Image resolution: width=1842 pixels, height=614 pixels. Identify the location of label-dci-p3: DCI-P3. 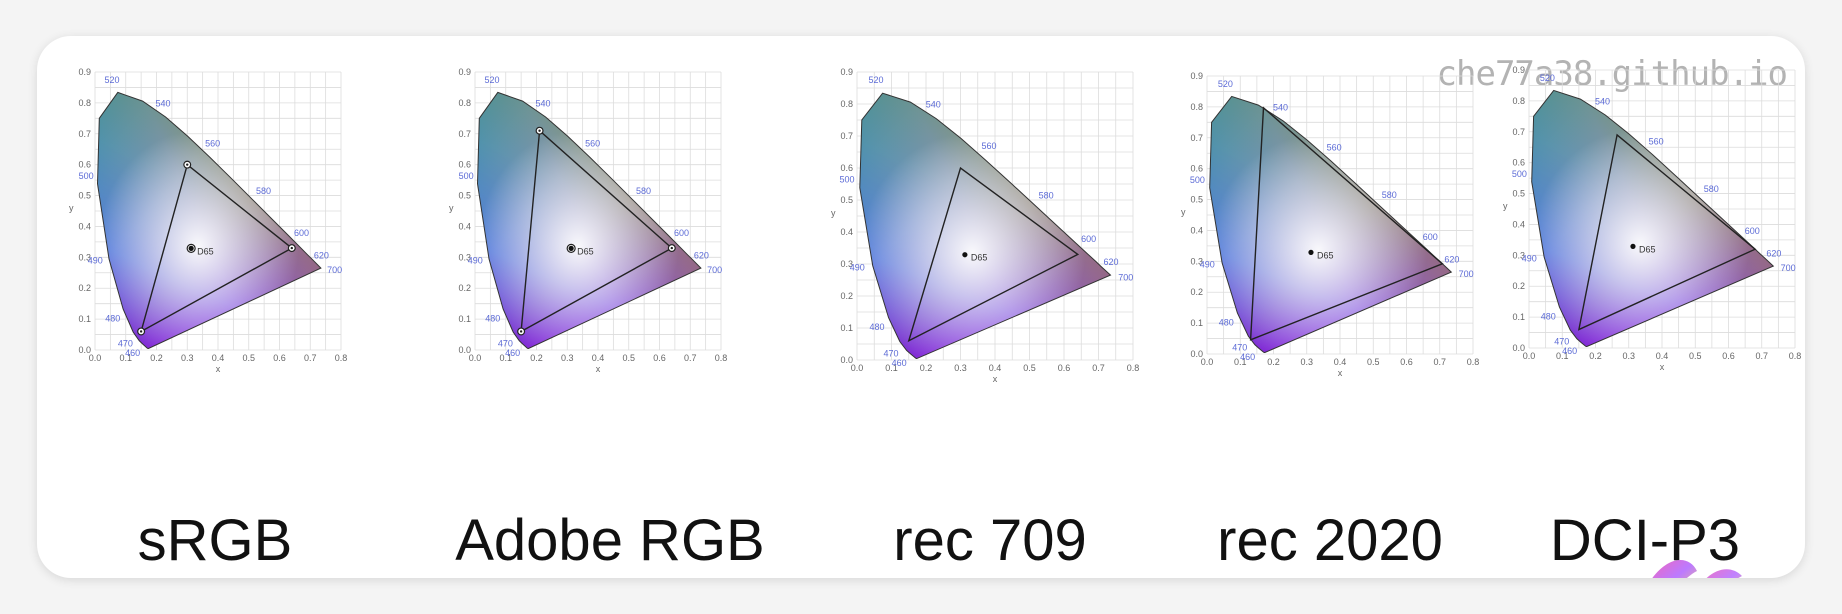
(1645, 540).